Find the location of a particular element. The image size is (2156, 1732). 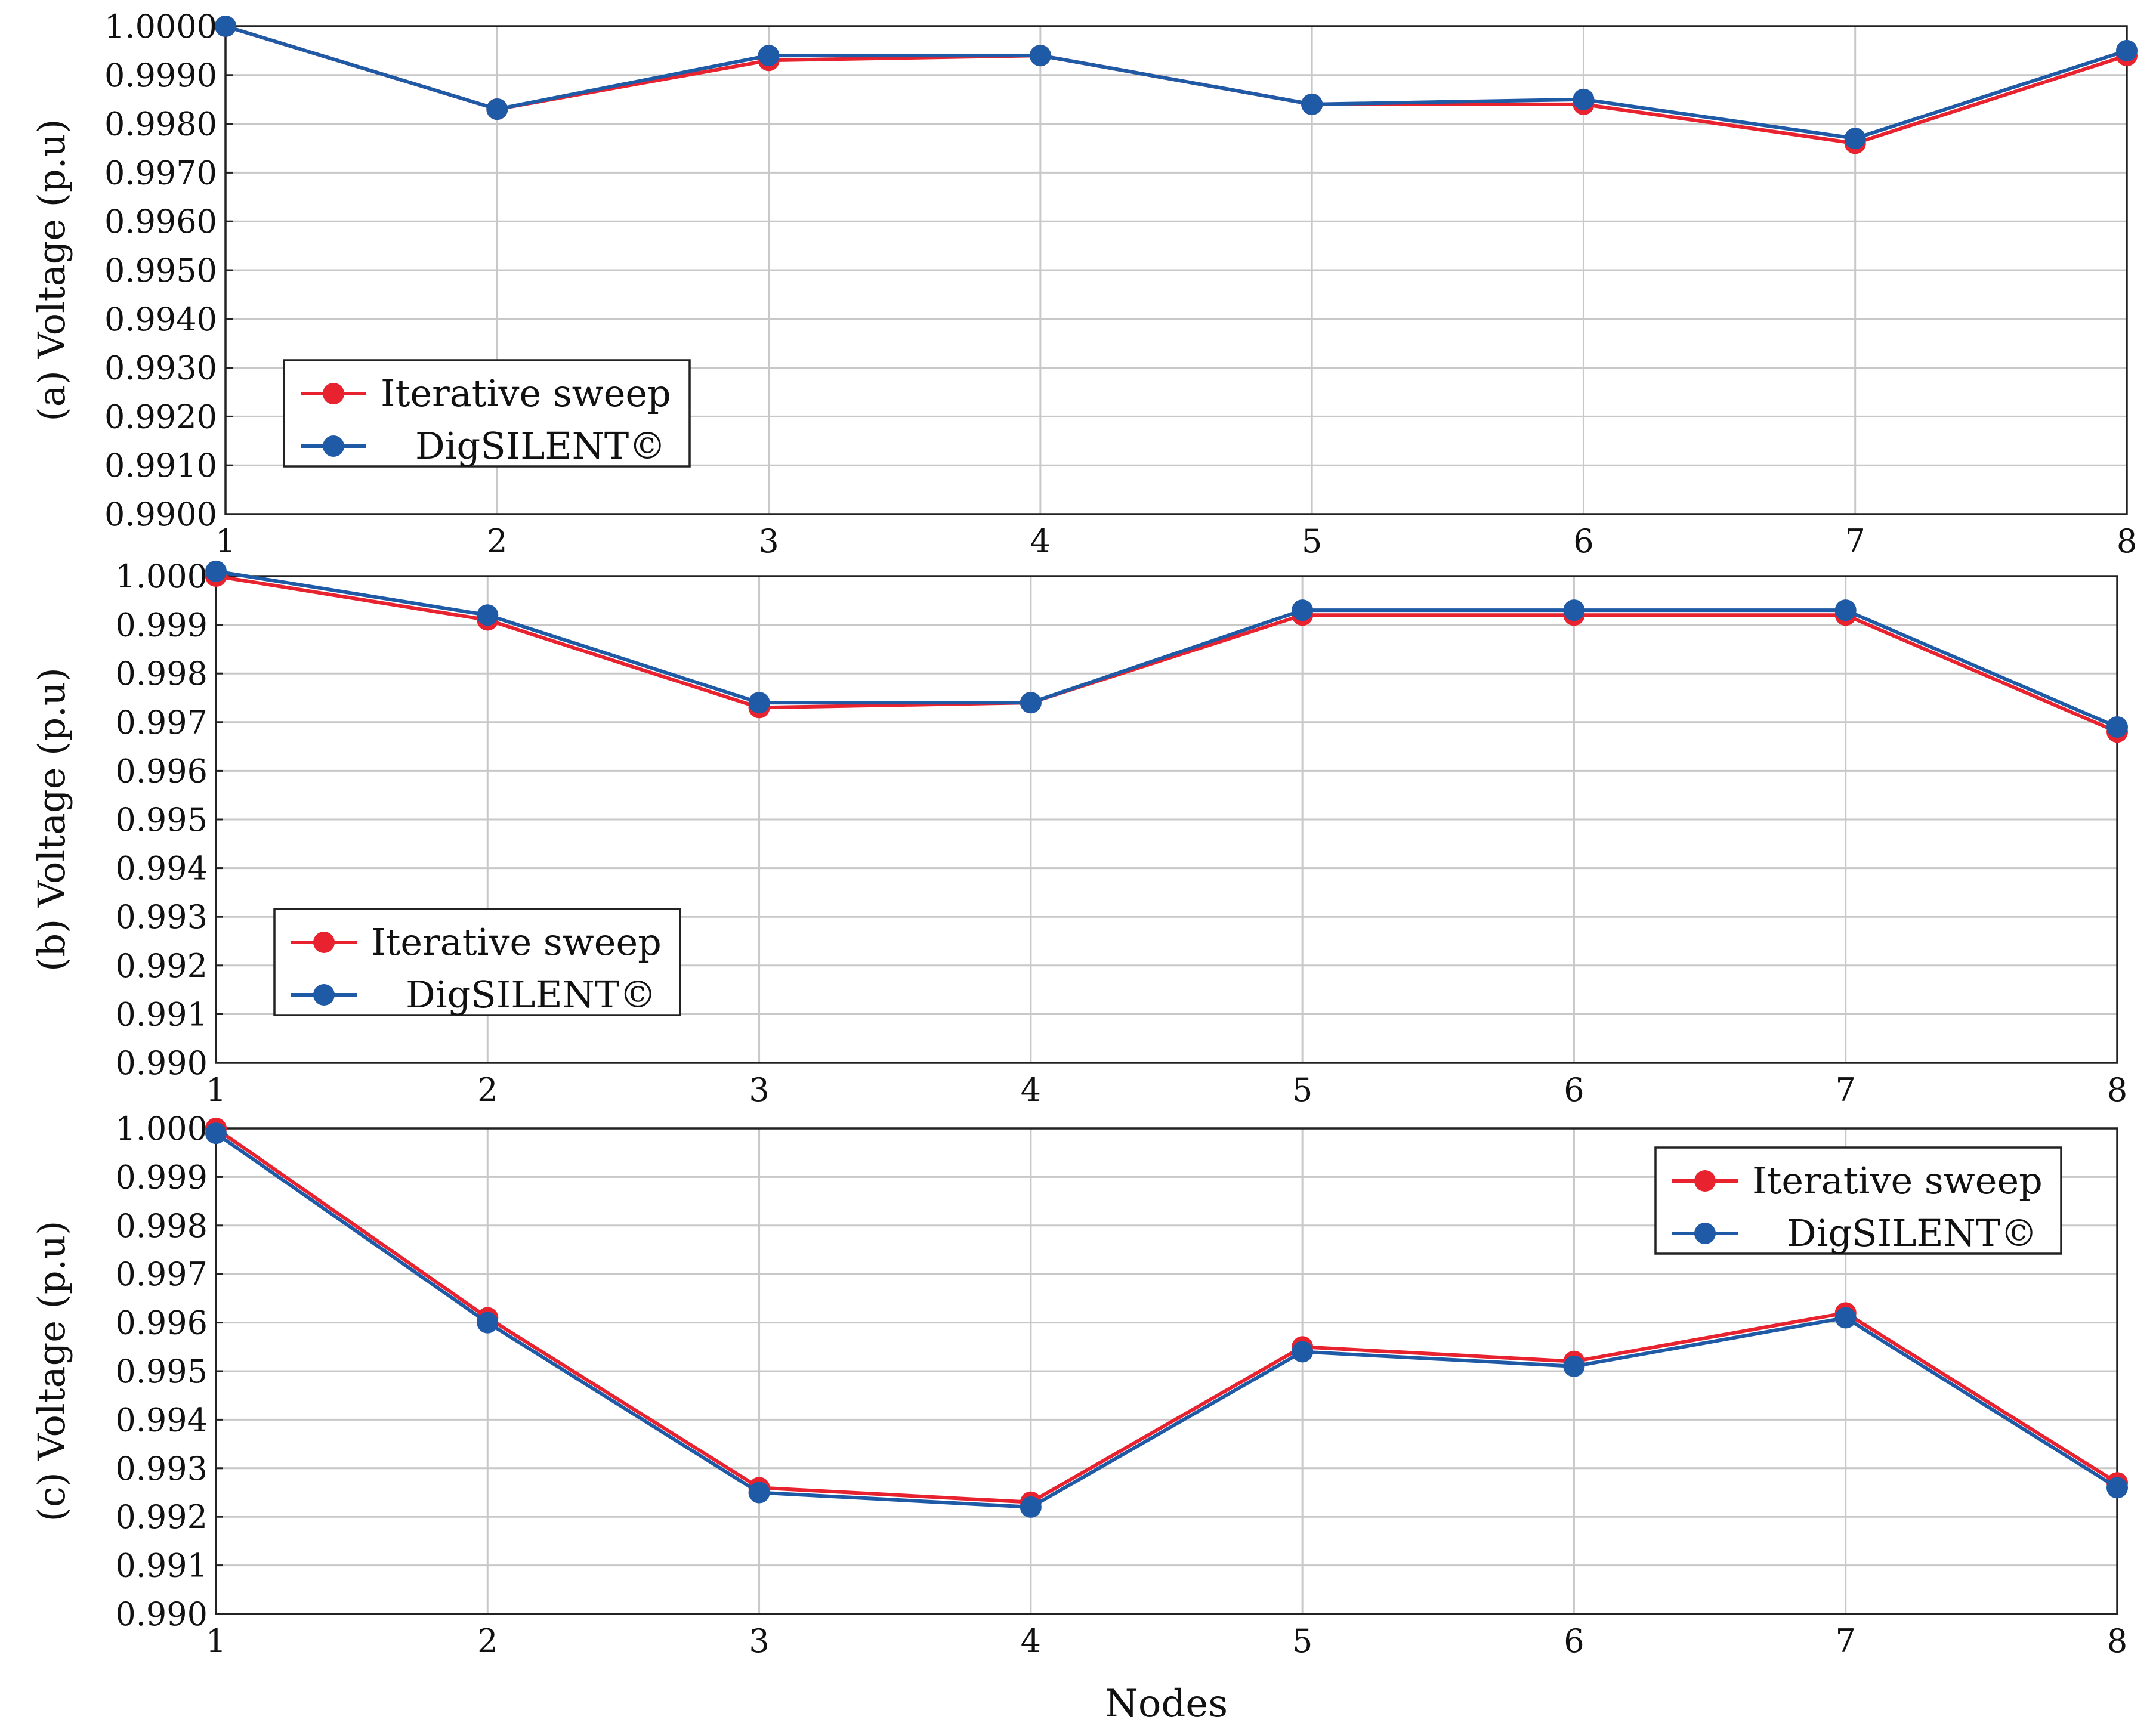

y-tick-label: 0.993 is located at coordinates (162, 917).